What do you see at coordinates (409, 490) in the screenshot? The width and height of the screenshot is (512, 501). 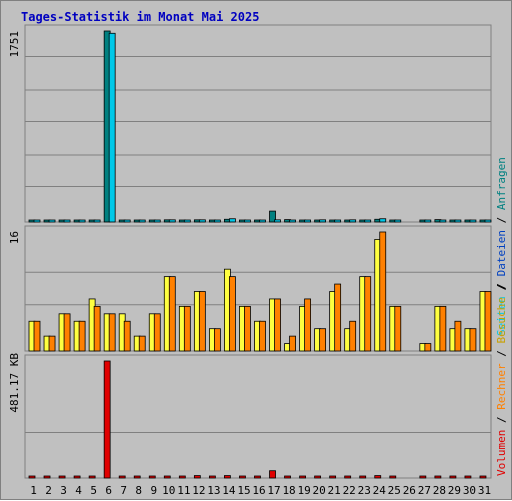 I see `x-label-26: 26` at bounding box center [409, 490].